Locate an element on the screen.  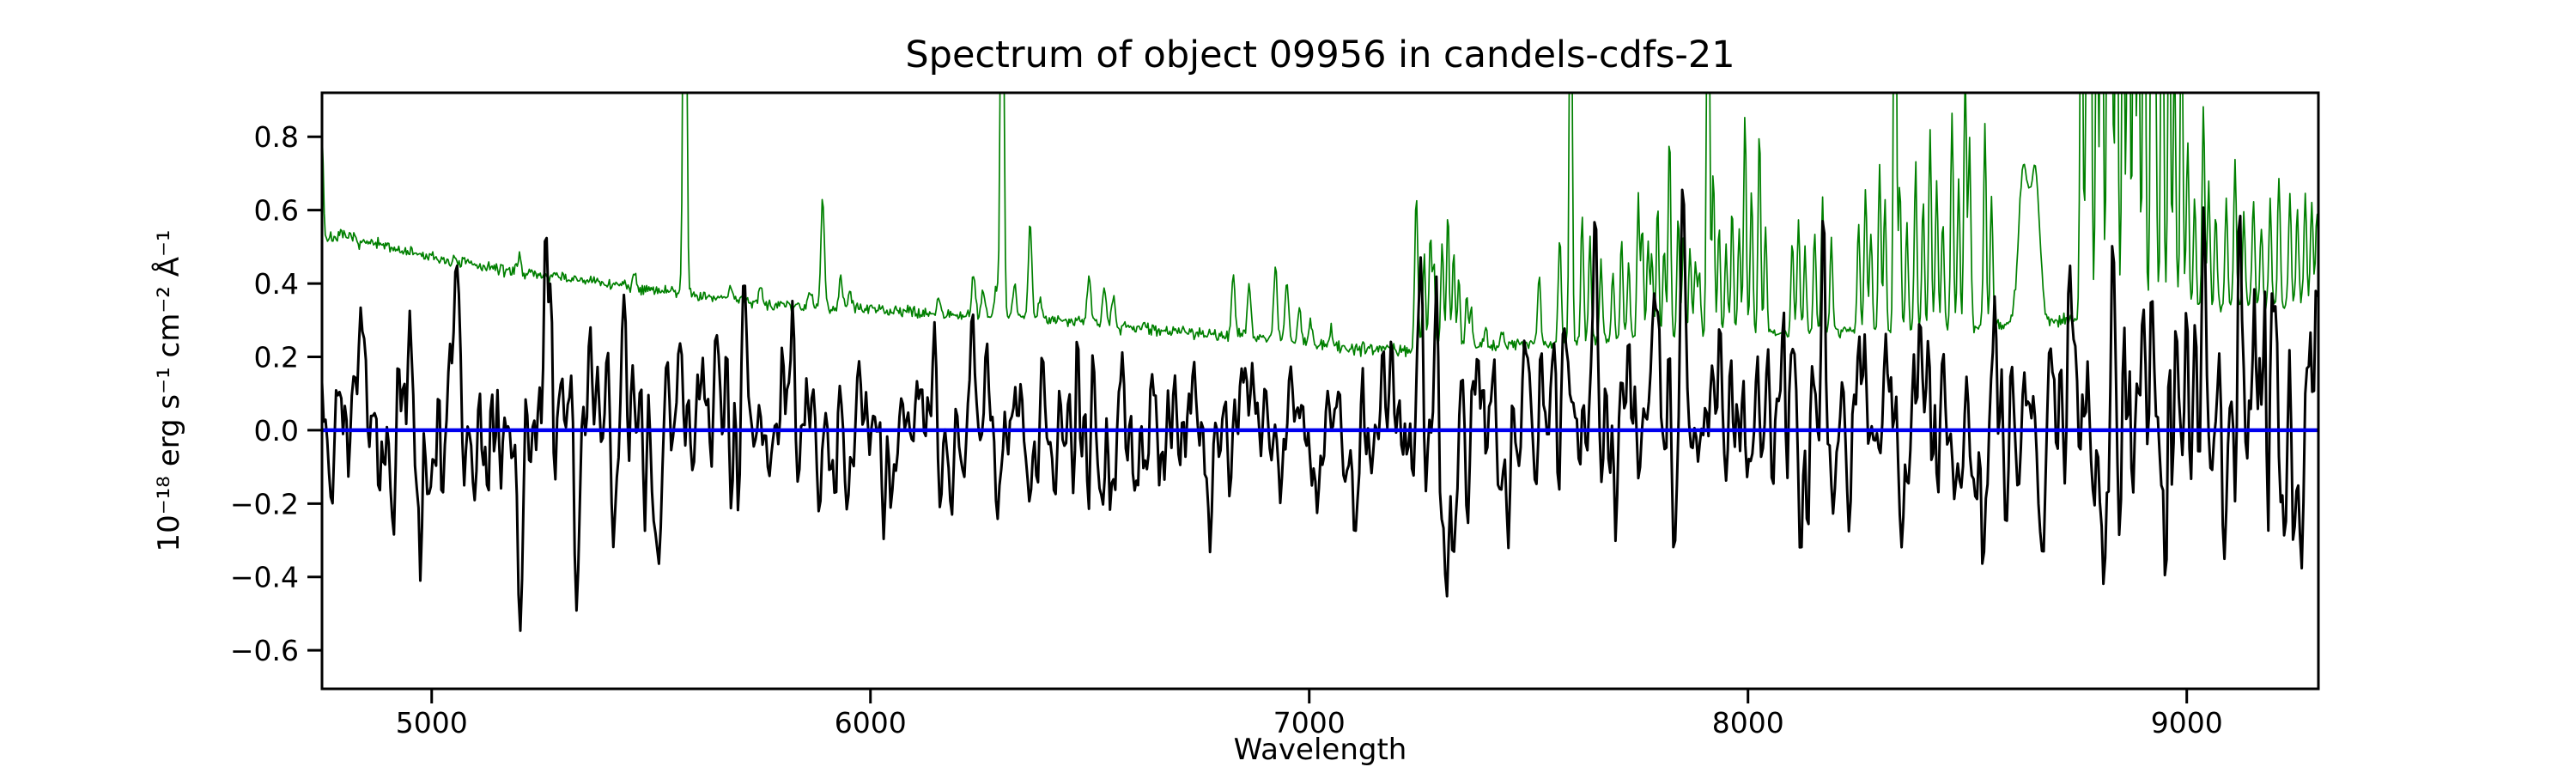
x-axis-label: Wavelength is located at coordinates (1320, 750).